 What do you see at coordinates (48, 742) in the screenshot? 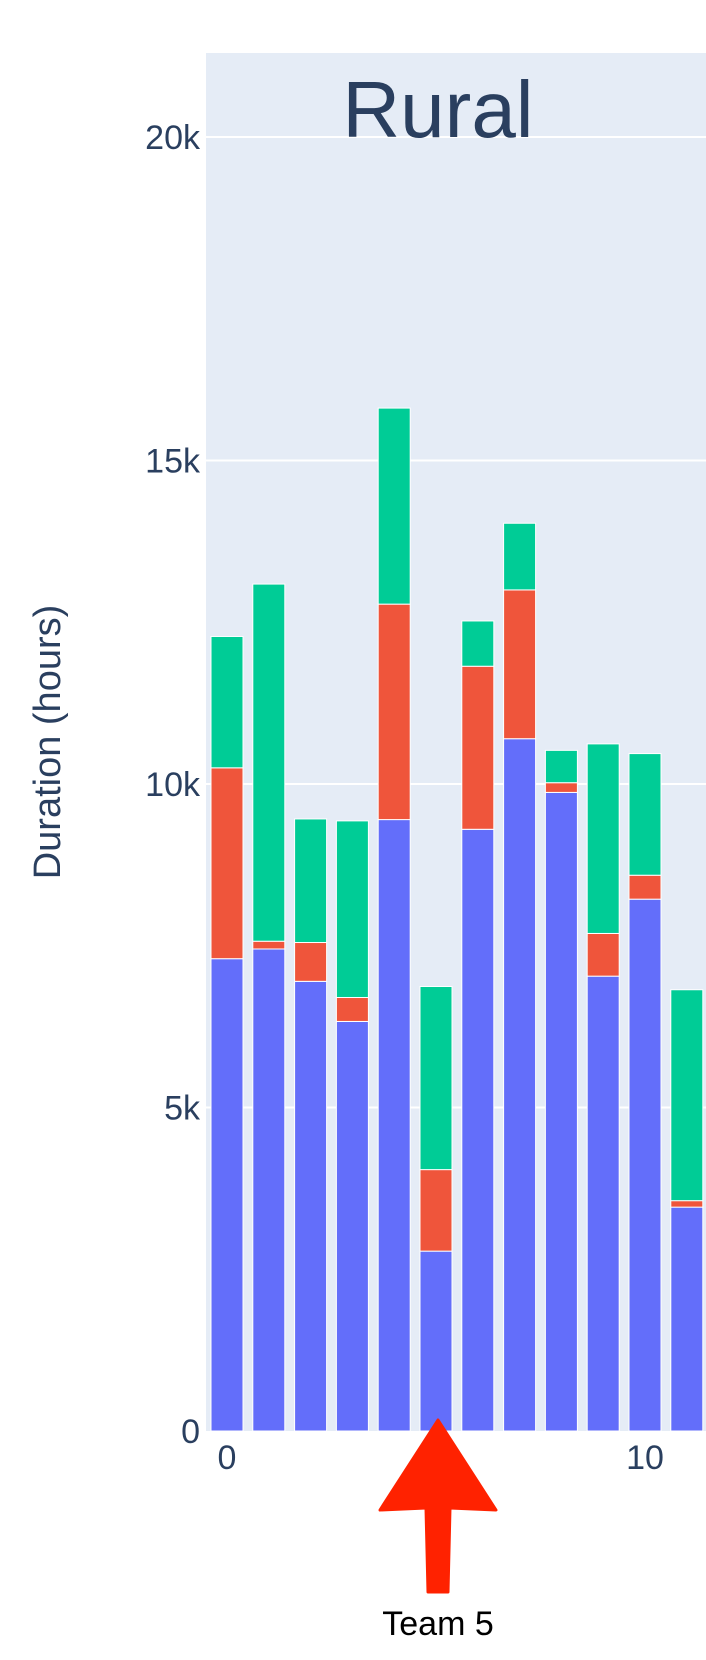
I see `y-axis-label: Duration (hours)` at bounding box center [48, 742].